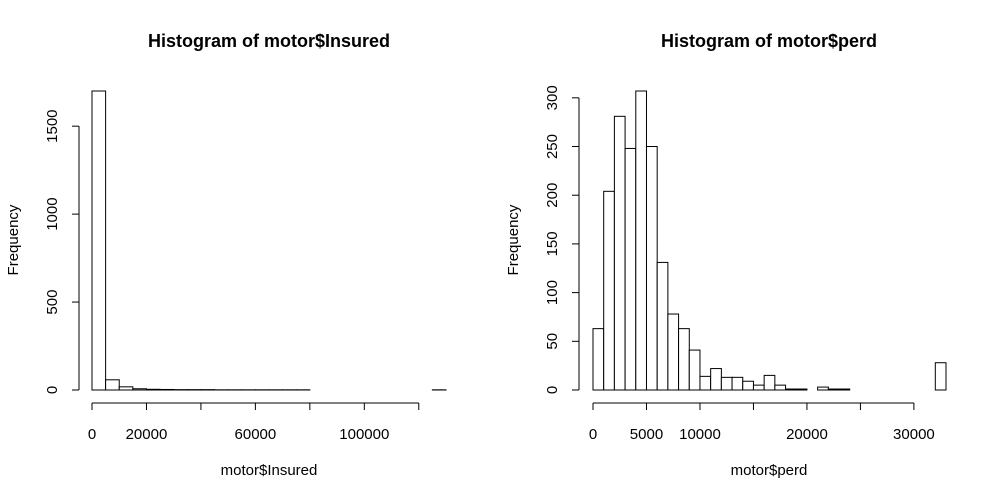 Image resolution: width=1000 pixels, height=500 pixels. What do you see at coordinates (552, 390) in the screenshot?
I see `perd-y-tick-label: 0` at bounding box center [552, 390].